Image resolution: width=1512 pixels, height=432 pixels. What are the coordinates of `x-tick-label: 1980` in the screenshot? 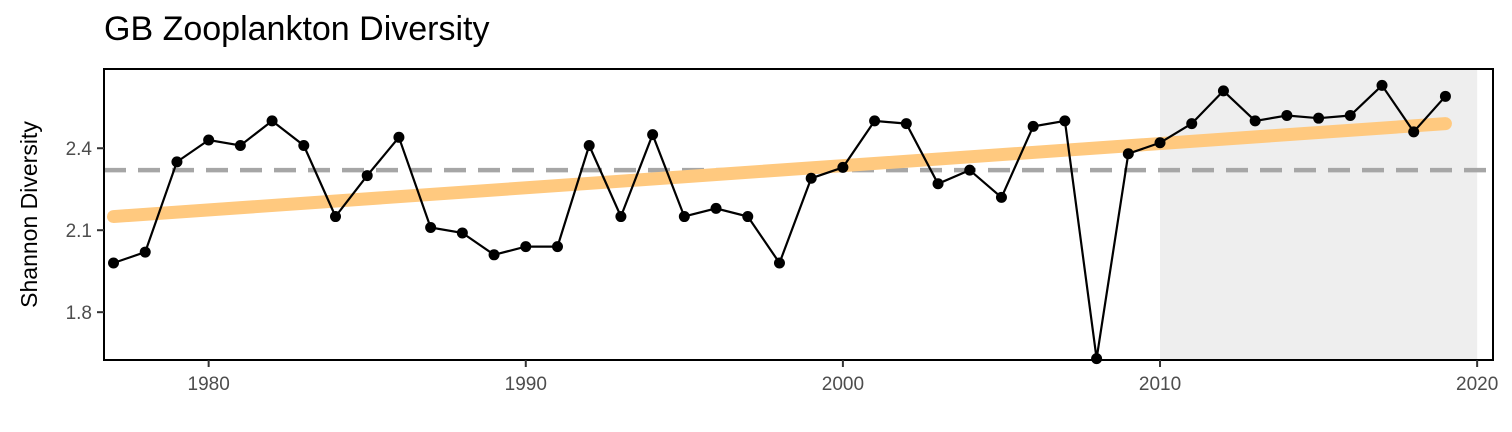 It's located at (209, 384).